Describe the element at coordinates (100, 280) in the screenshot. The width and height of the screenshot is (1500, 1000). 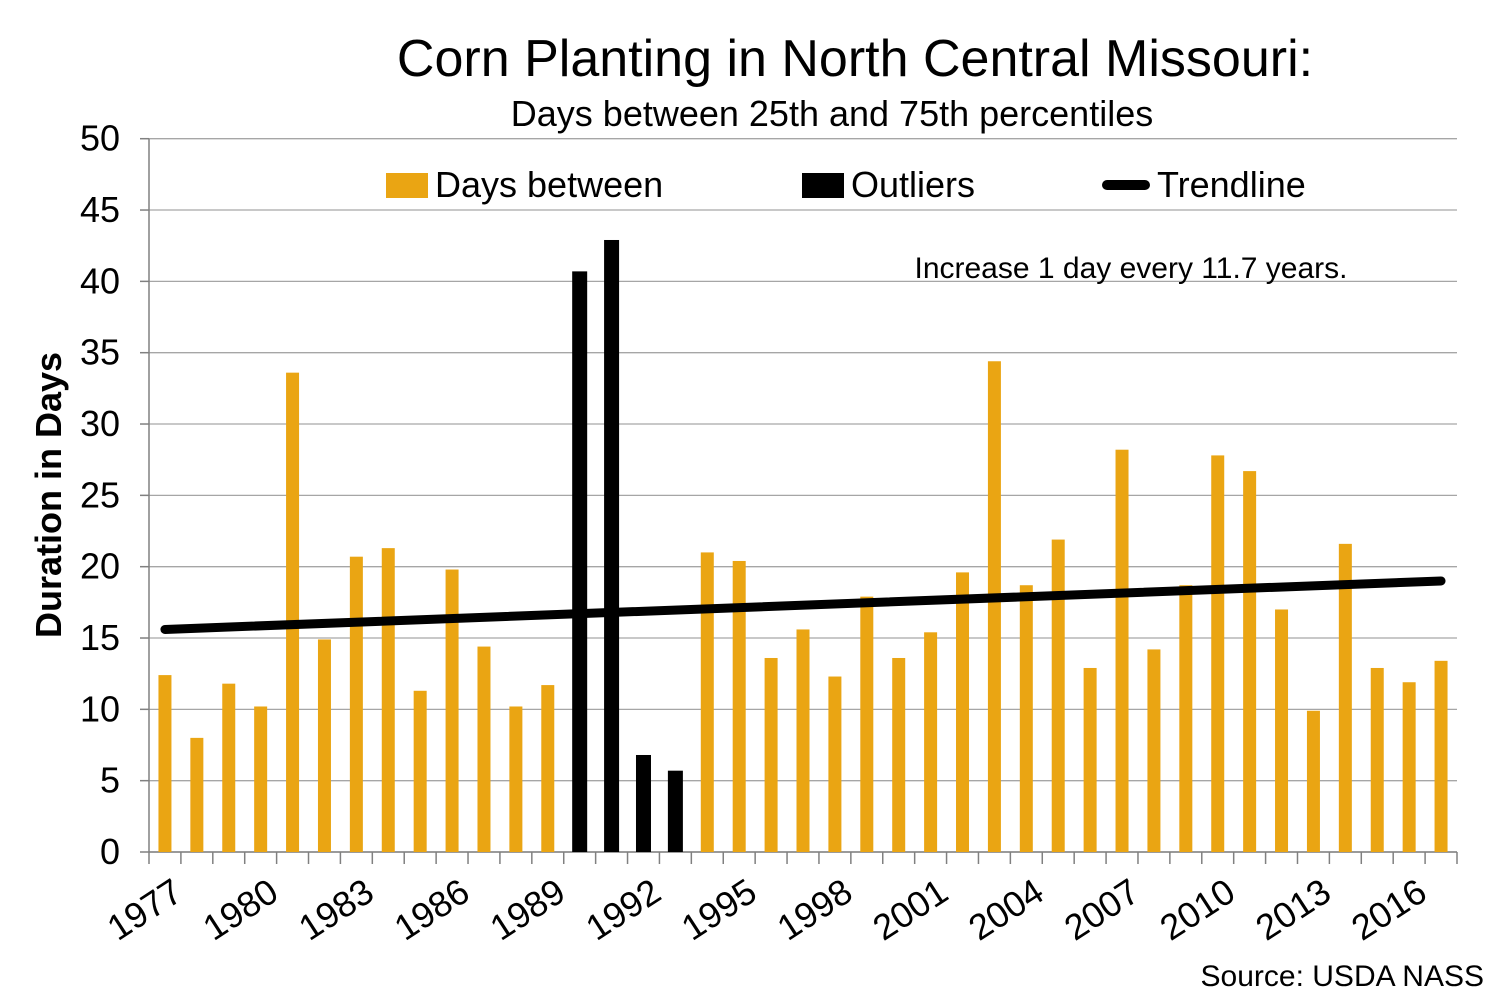
I see `y-tick-label: 40` at that location.